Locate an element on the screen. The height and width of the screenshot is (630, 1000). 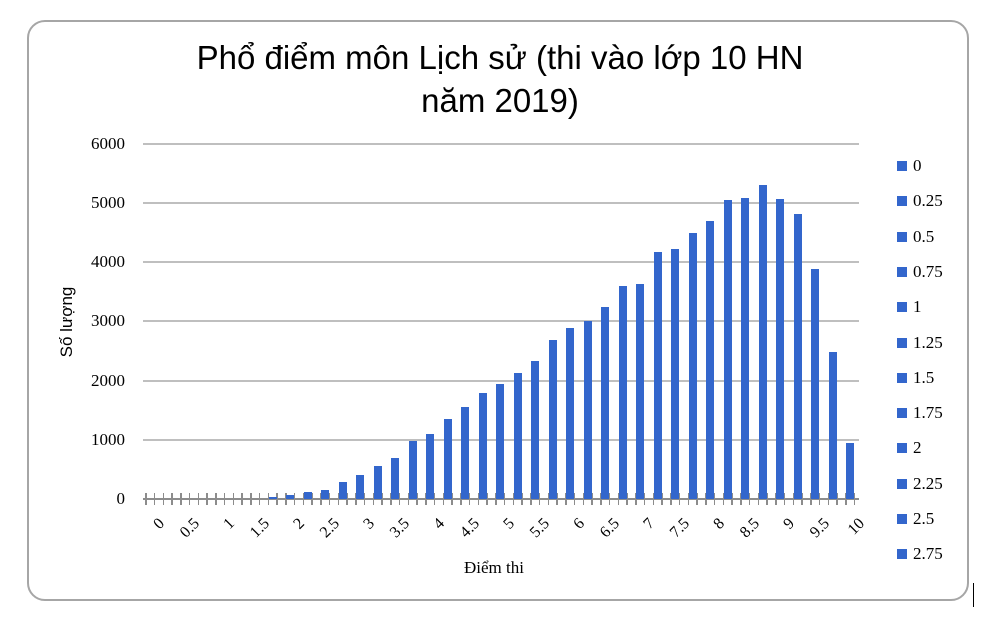
x-tick-label: 4.5 is located at coordinates (470, 528).